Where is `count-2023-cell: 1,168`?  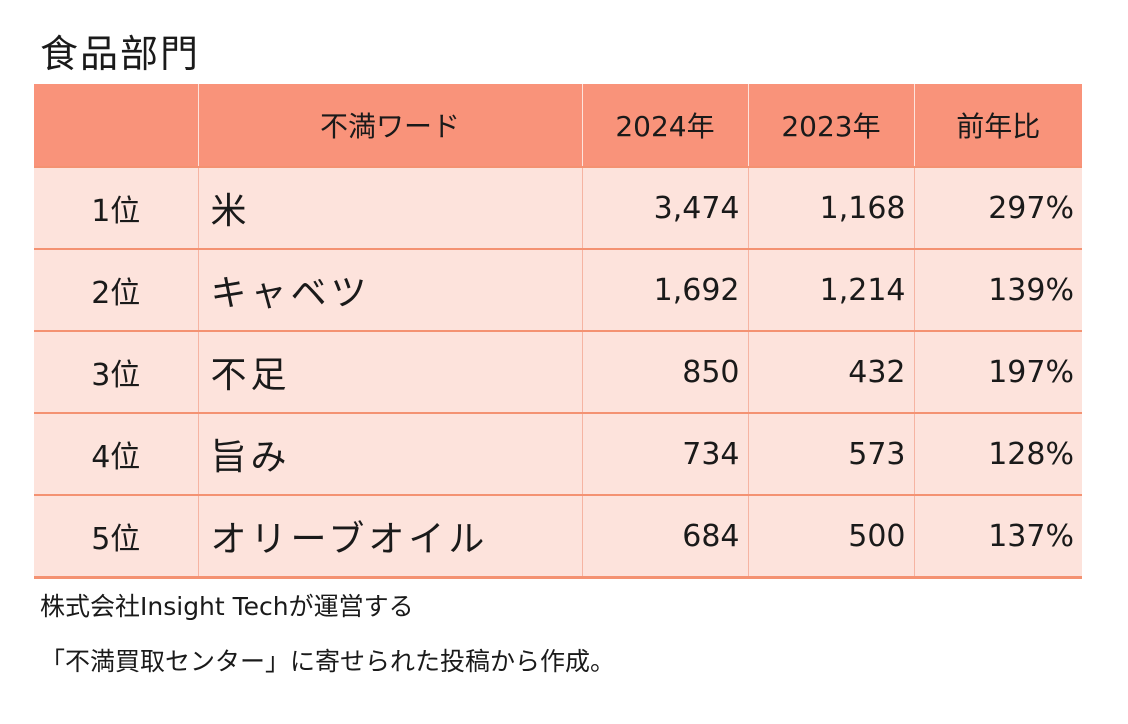
count-2023-cell: 1,168 is located at coordinates (831, 207).